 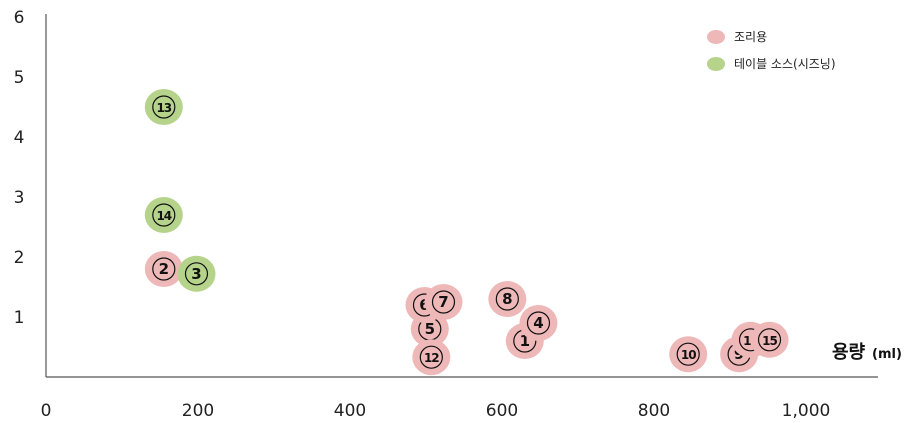 I want to click on data-point: 4, so click(x=538, y=323).